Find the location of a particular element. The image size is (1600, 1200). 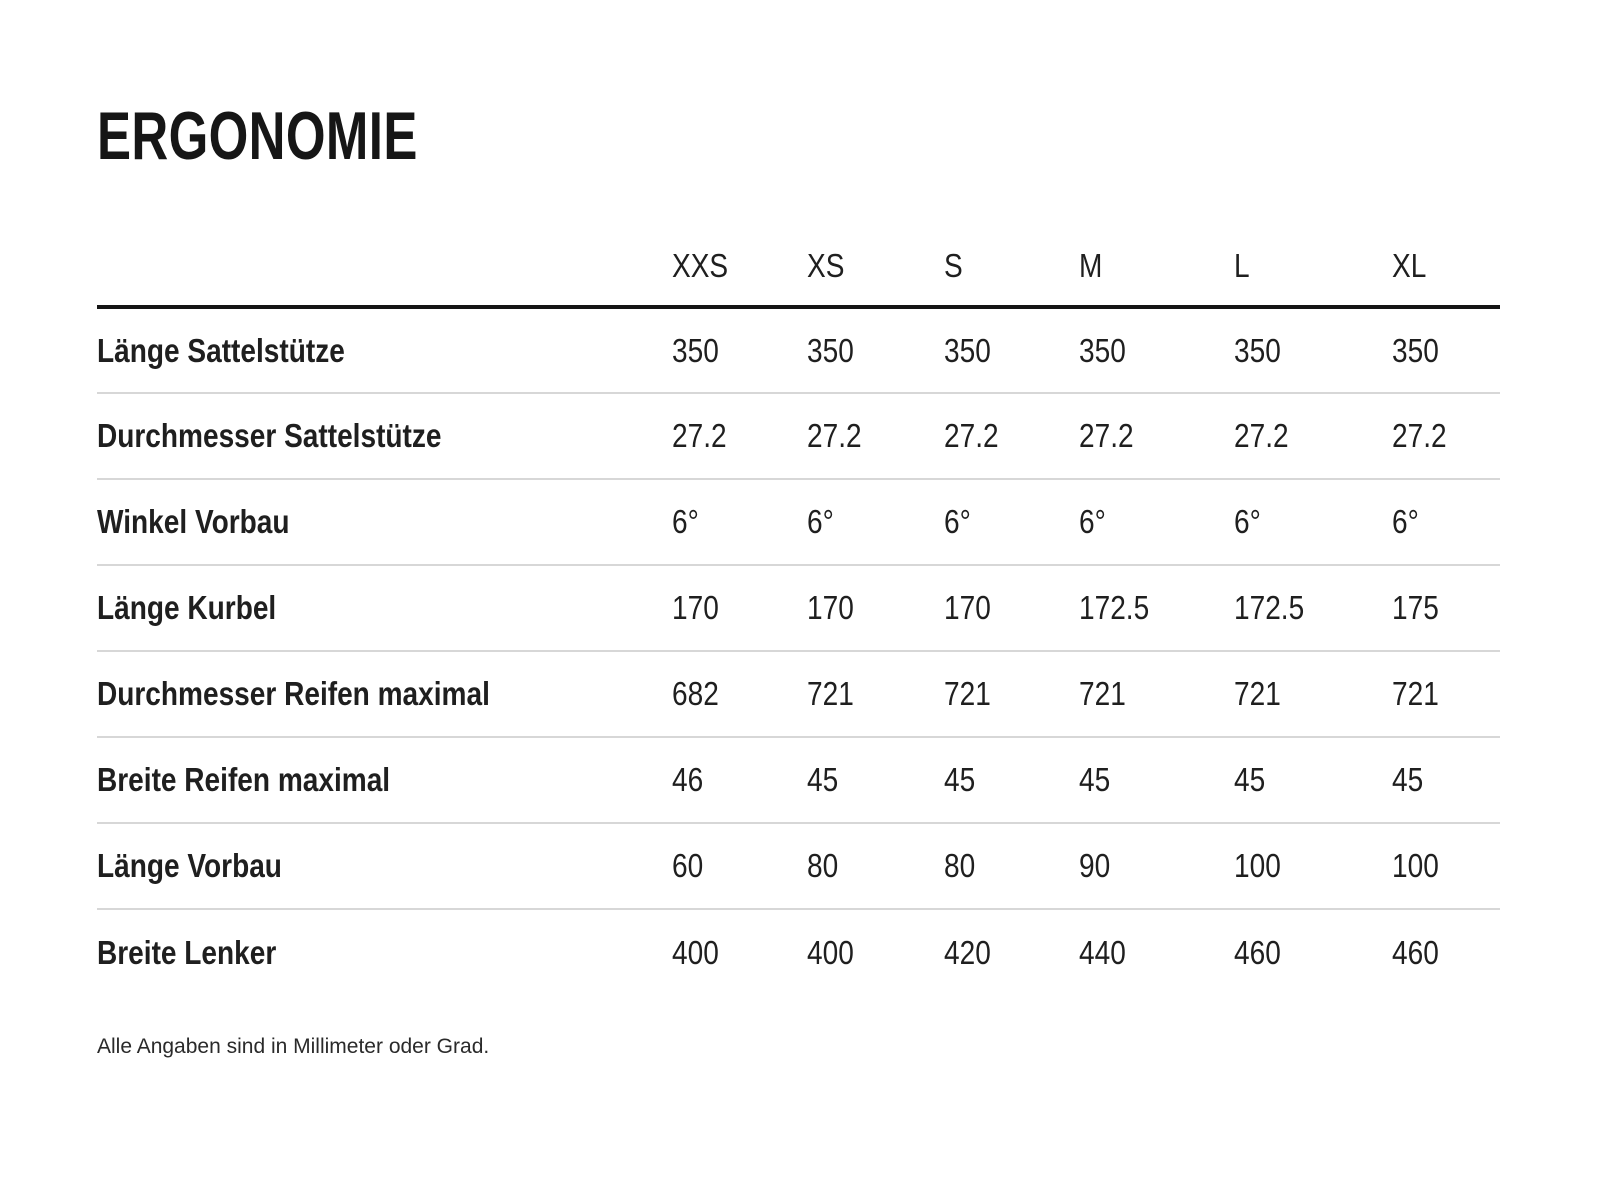

row-label-text: Durchmesser Sattelstütze is located at coordinates (269, 435).